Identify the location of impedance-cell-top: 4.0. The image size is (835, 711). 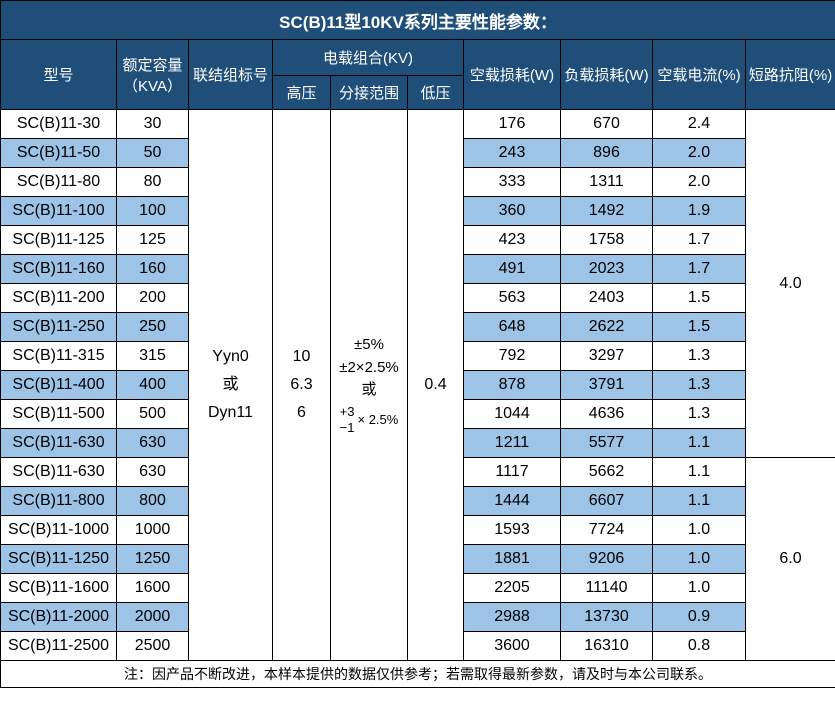
(789, 283).